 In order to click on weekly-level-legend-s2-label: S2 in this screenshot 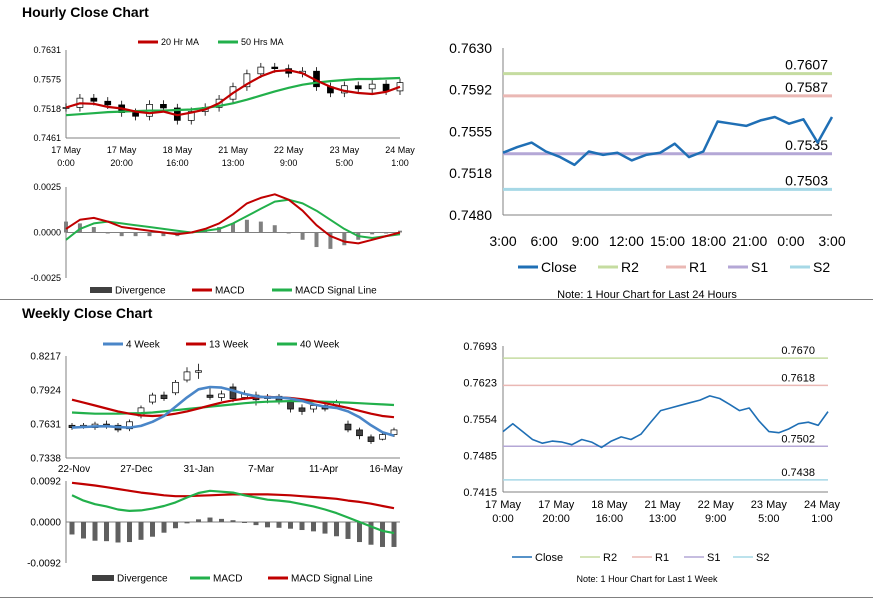, I will do `click(762, 558)`.